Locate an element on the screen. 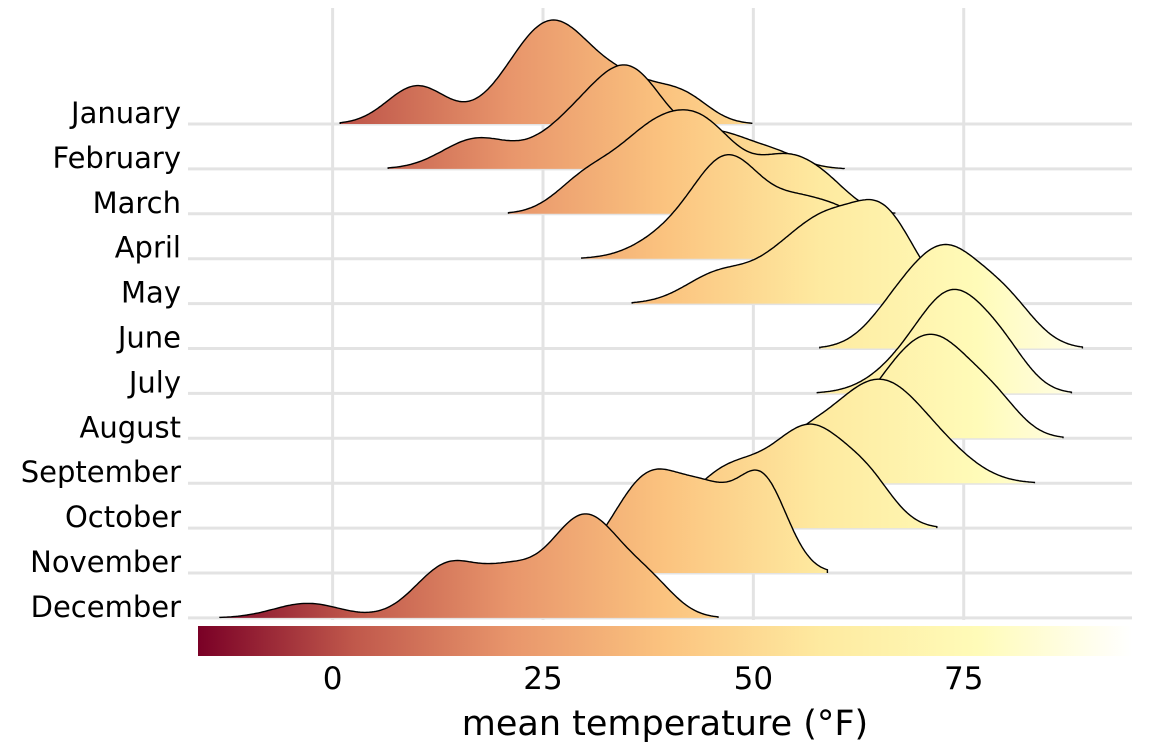 Image resolution: width=1152 pixels, height=751 pixels. ridge-december is located at coordinates (468, 565).